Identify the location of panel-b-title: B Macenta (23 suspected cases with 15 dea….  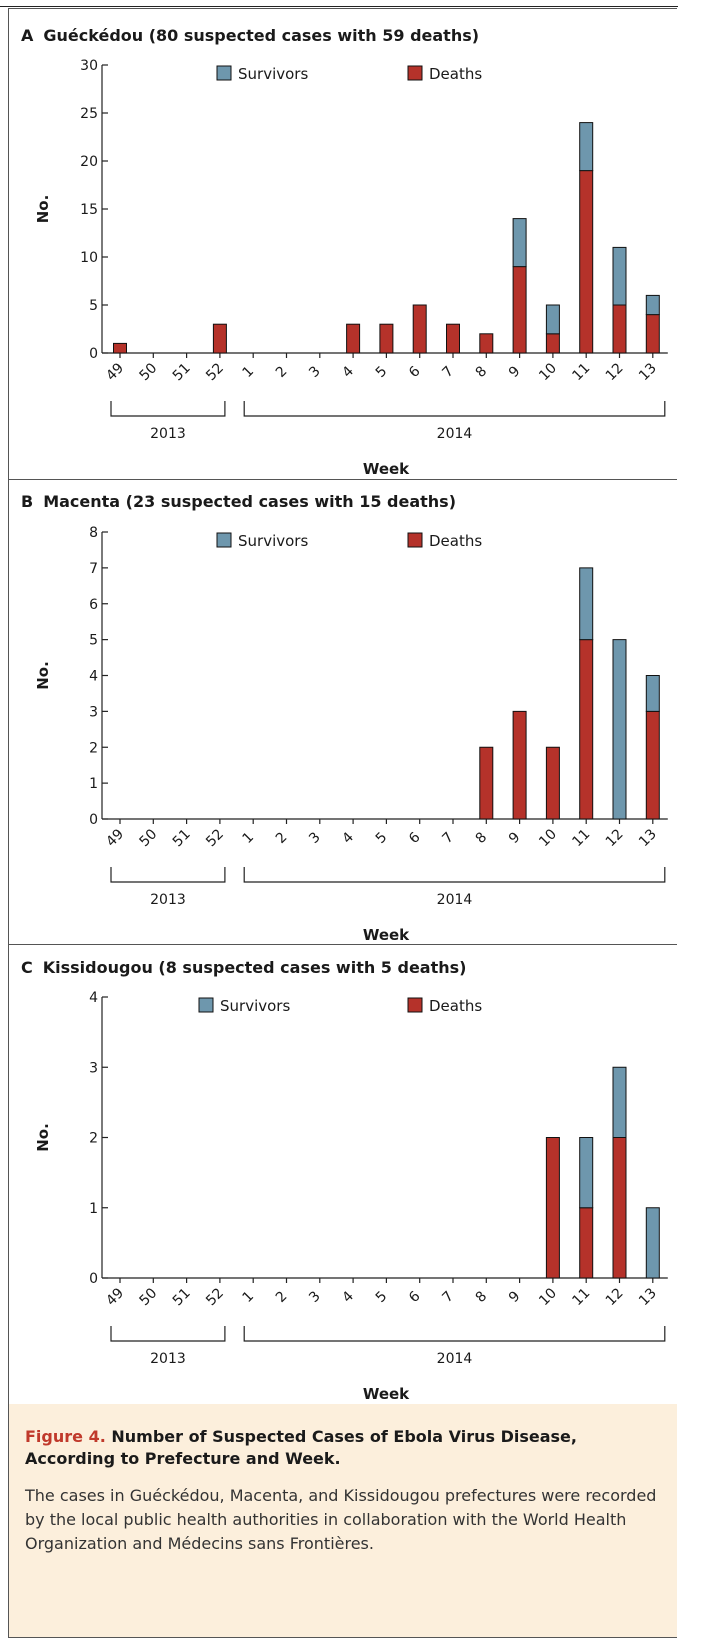
(238, 501).